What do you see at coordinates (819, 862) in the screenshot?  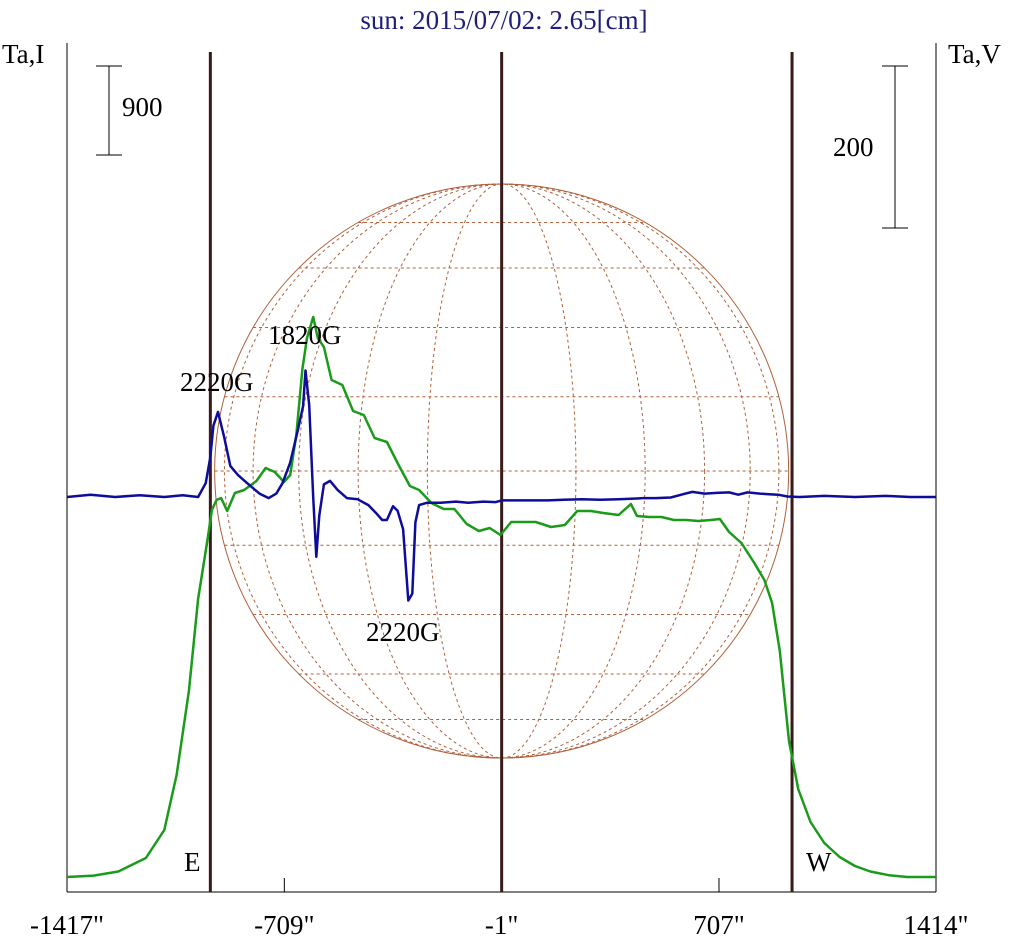 I see `west-limb-label: W` at bounding box center [819, 862].